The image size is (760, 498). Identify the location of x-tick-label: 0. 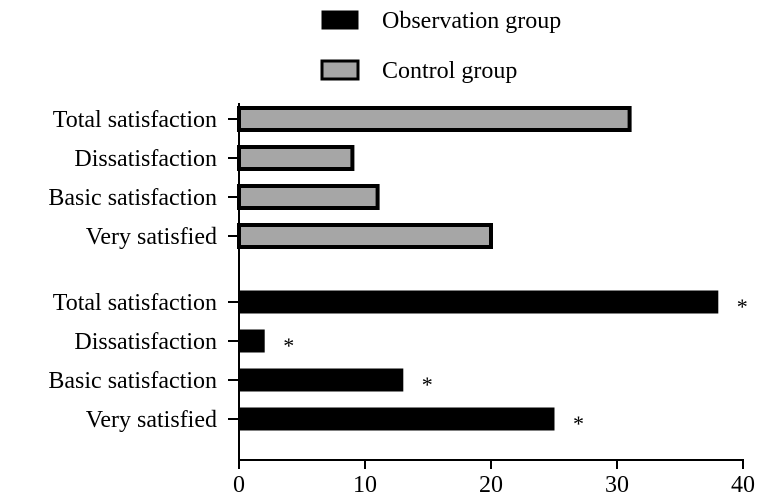
(239, 485).